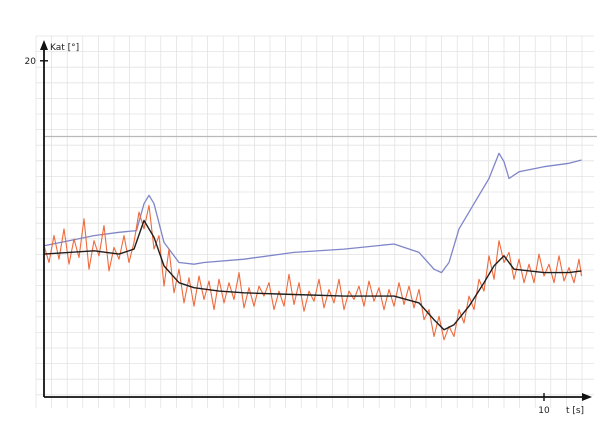  What do you see at coordinates (64, 48) in the screenshot?
I see `y-axis-label: Kat [°]` at bounding box center [64, 48].